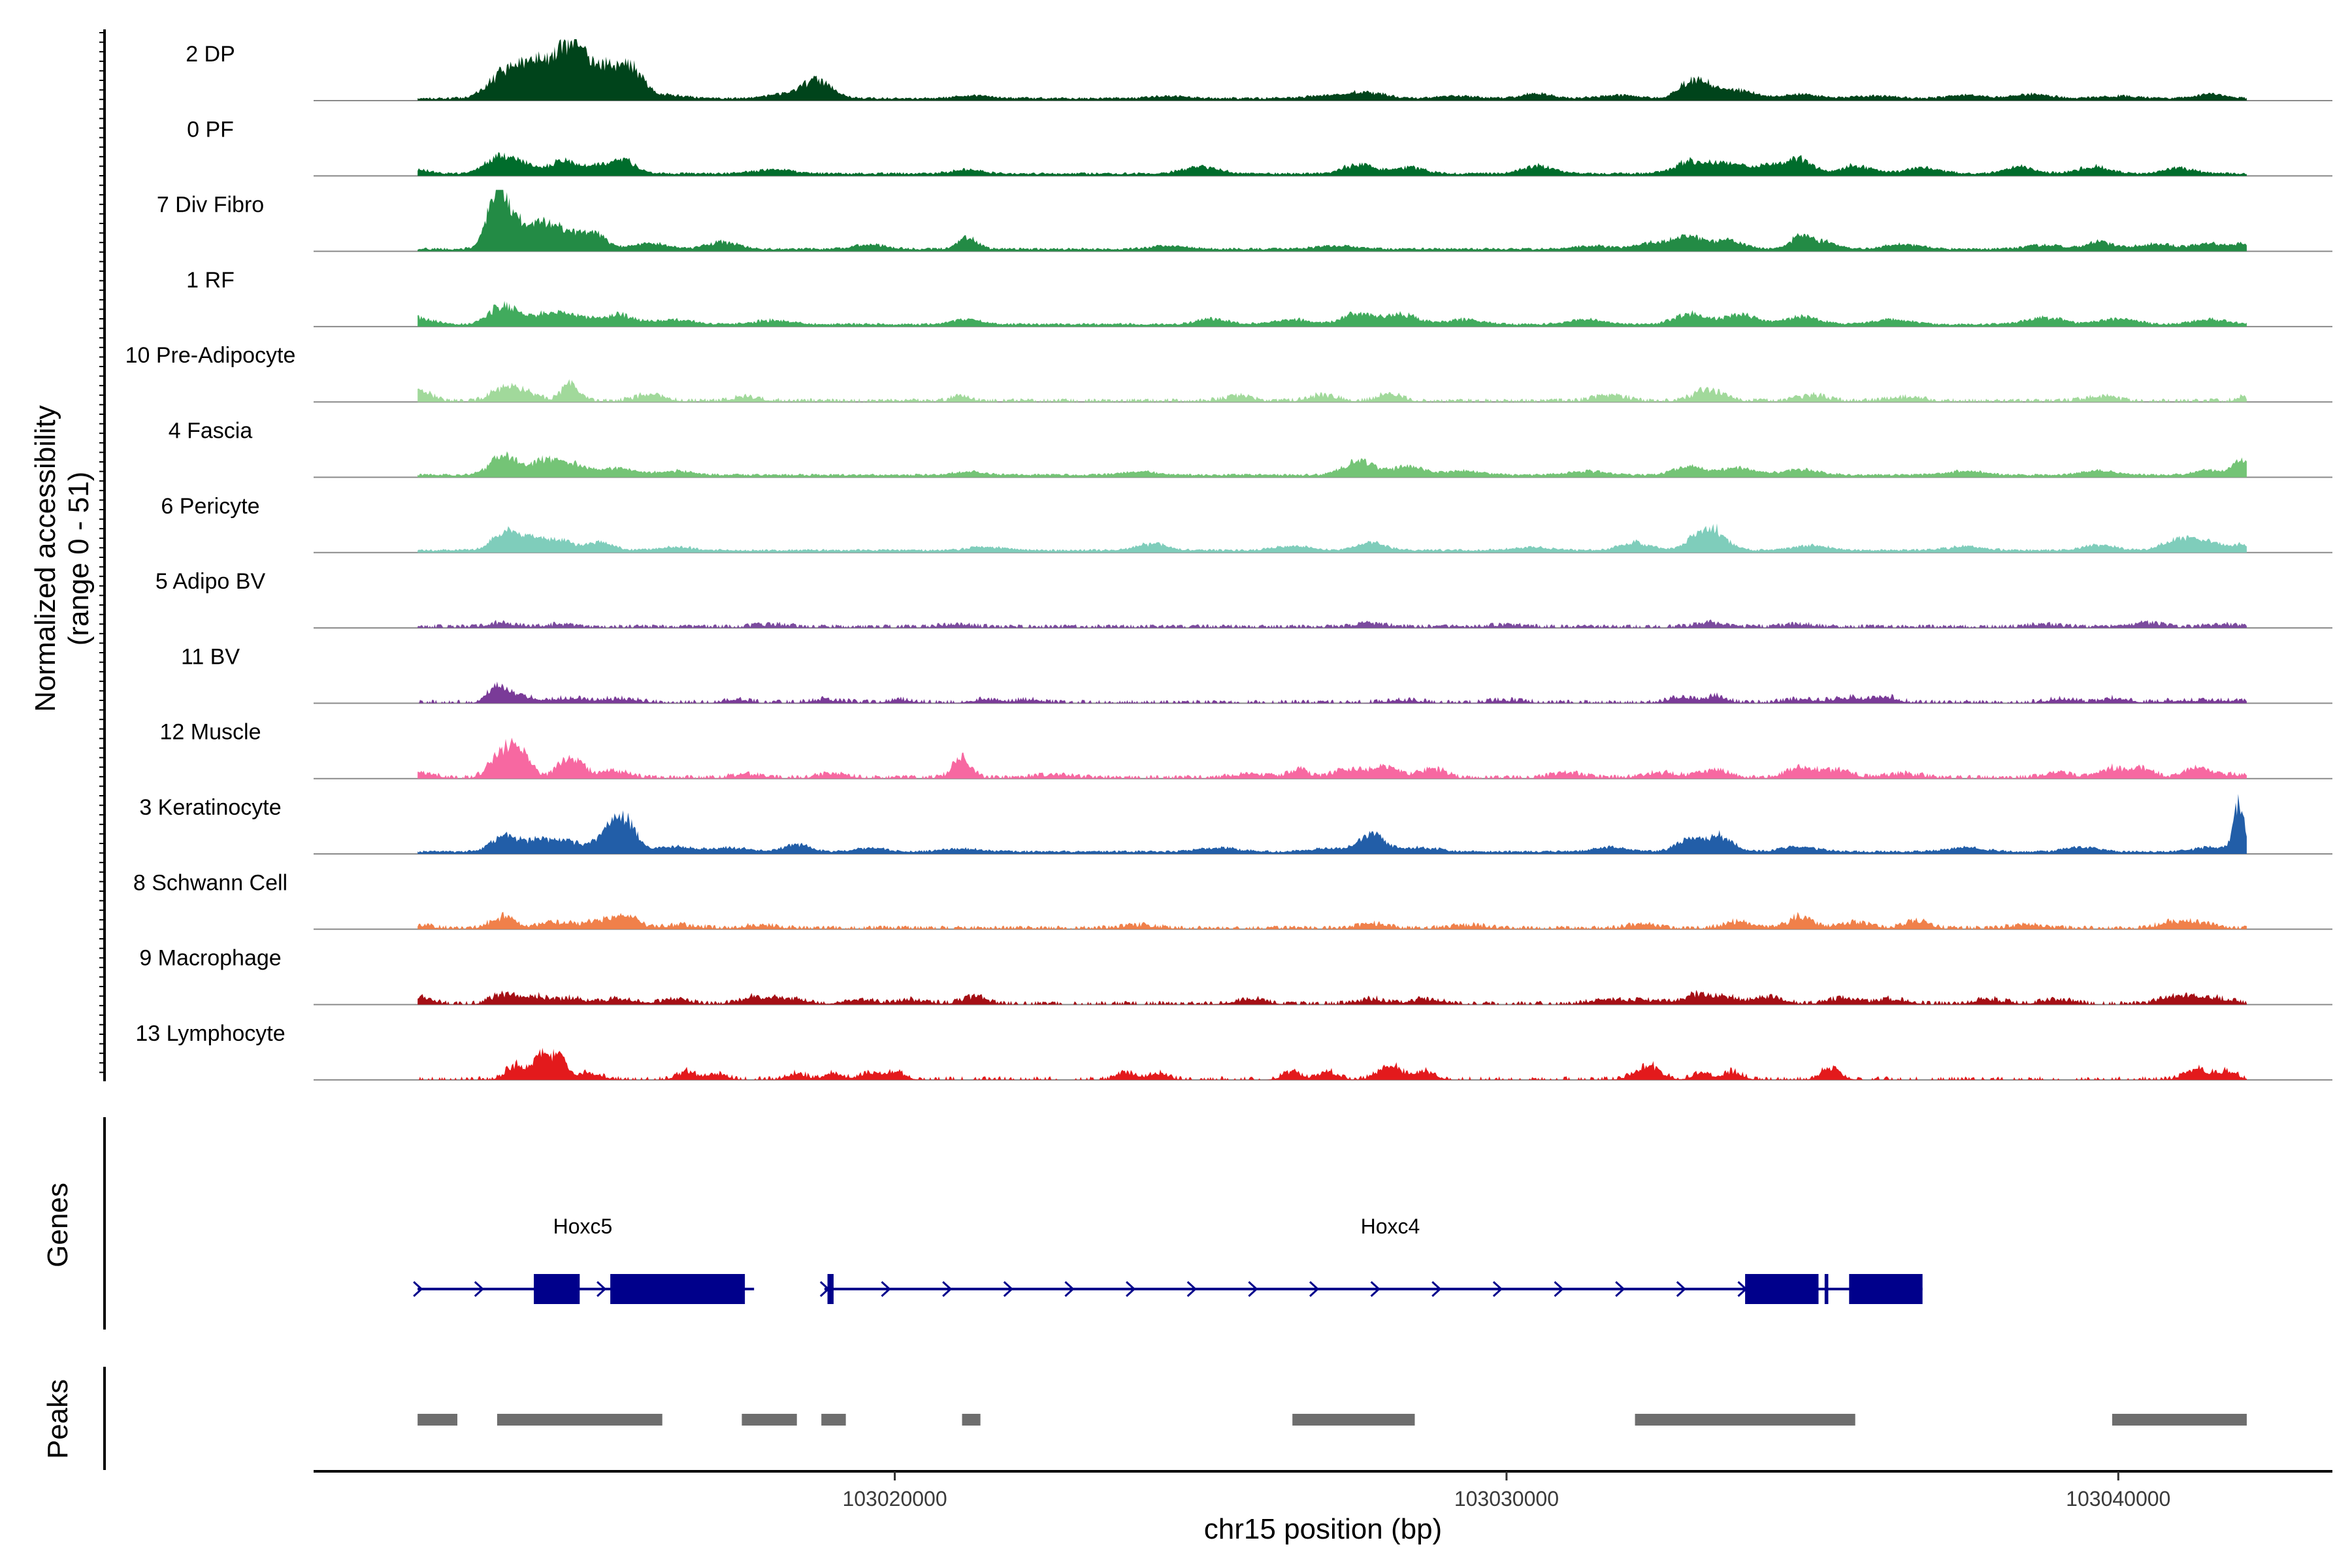 This screenshot has height=1568, width=2352. Describe the element at coordinates (210, 355) in the screenshot. I see `track-label: 10 Pre-Adipocyte` at that location.